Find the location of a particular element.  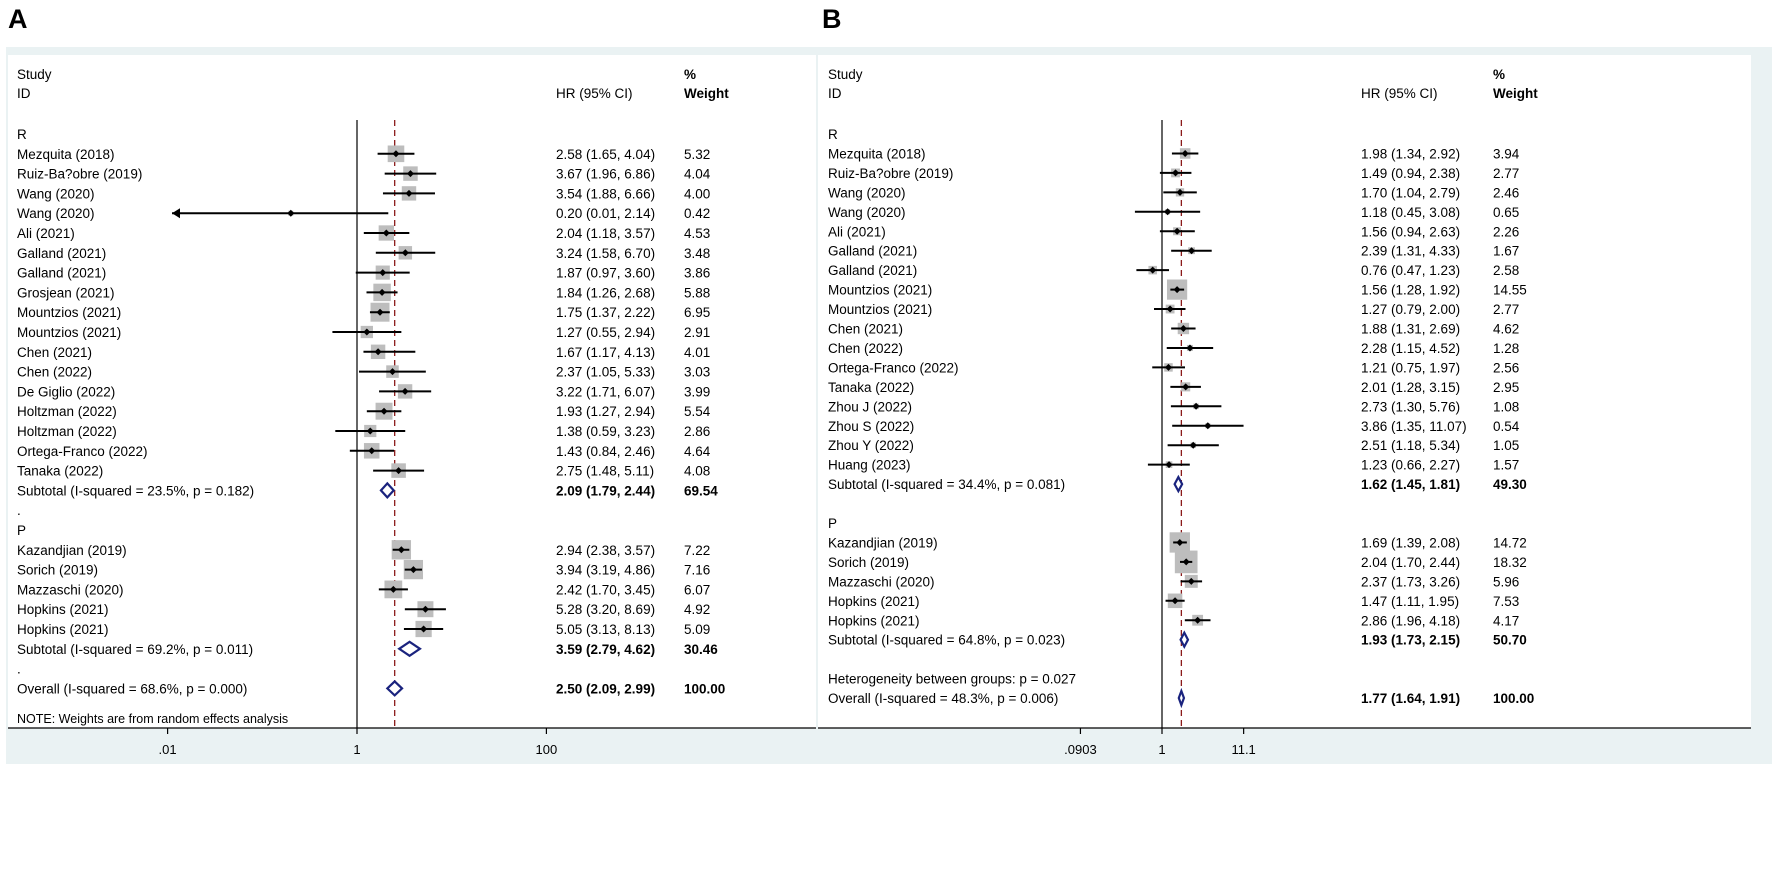

weight-value: 100.00 is located at coordinates (704, 688).